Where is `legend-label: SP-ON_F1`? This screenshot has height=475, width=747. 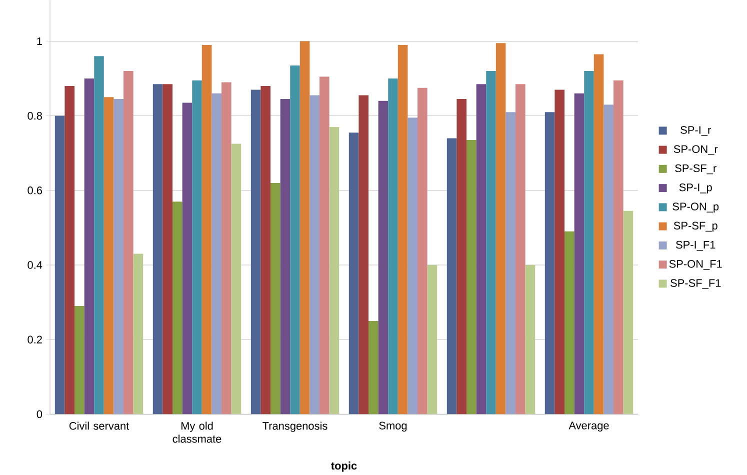 legend-label: SP-ON_F1 is located at coordinates (695, 265).